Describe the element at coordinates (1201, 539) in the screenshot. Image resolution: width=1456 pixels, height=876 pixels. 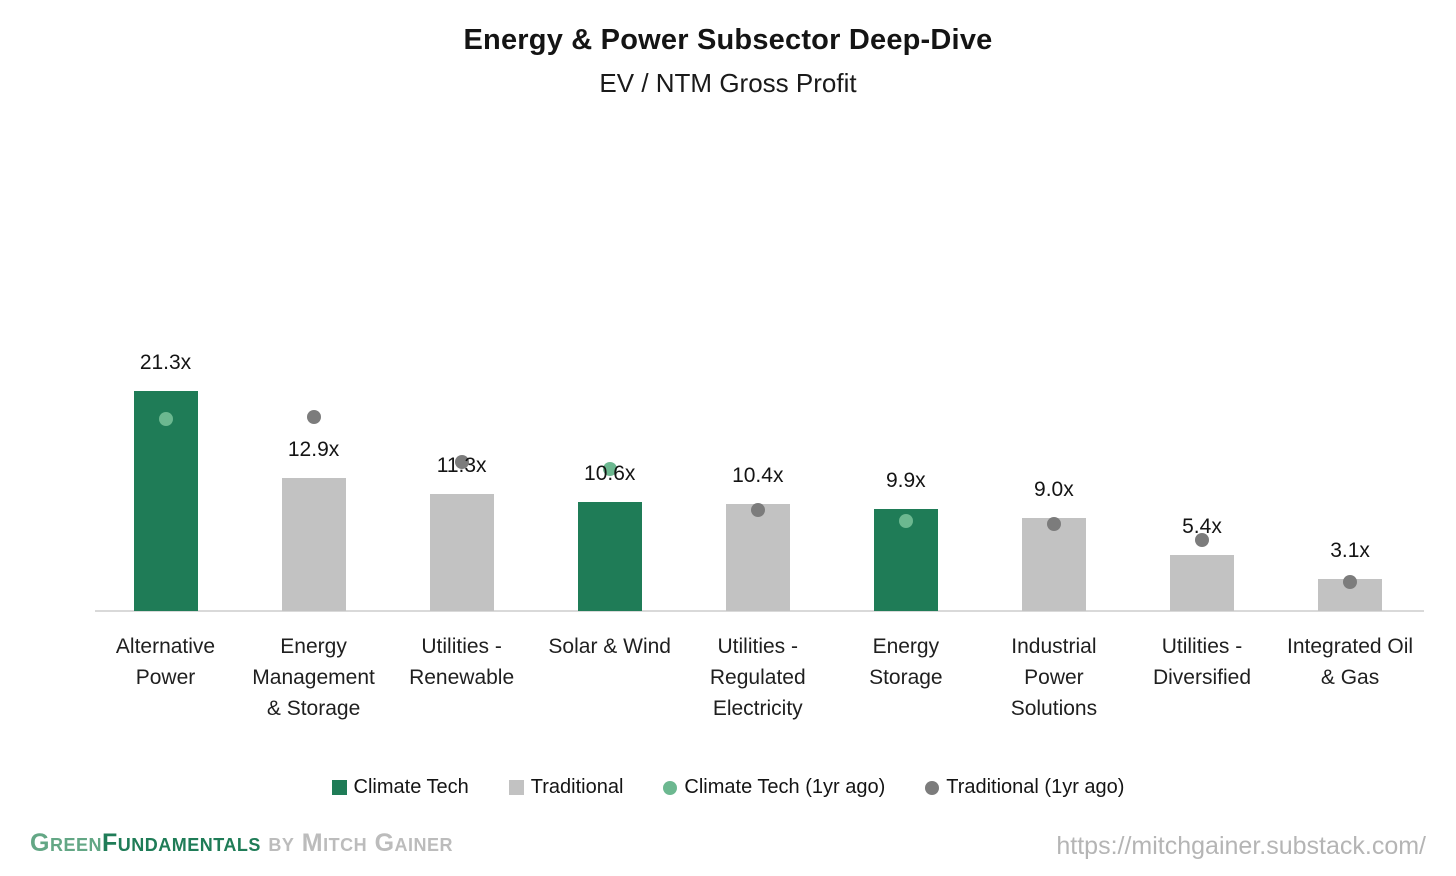
I see `dot-1yr-utilities-diversified` at that location.